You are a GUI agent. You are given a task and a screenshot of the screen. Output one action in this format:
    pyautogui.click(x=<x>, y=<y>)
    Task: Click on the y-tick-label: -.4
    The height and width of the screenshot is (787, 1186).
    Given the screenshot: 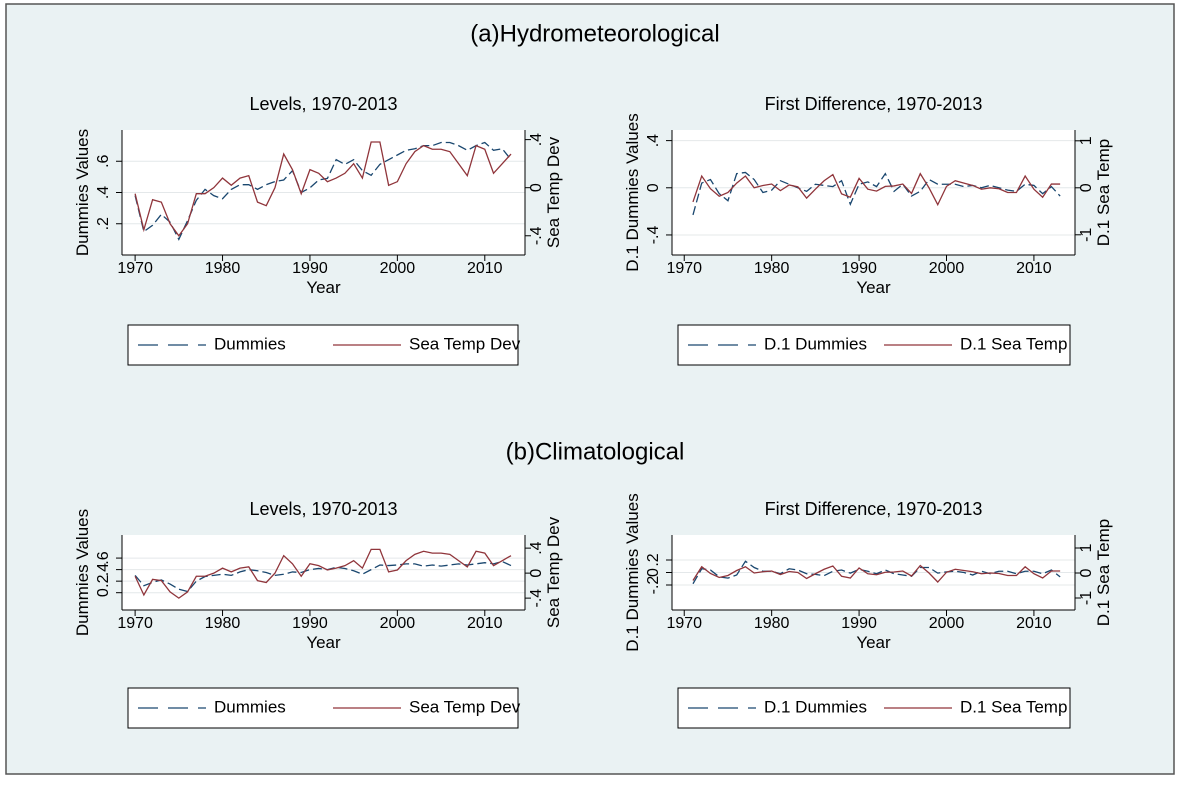 What is the action you would take?
    pyautogui.click(x=653, y=235)
    